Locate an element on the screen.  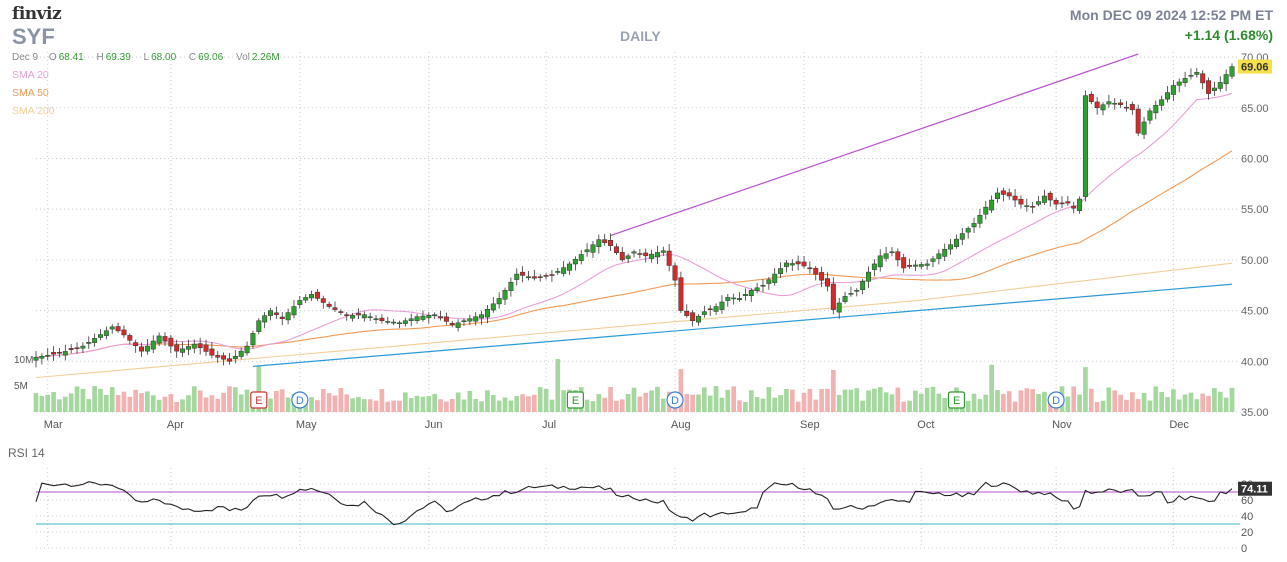
month-label: Sep is located at coordinates (810, 425).